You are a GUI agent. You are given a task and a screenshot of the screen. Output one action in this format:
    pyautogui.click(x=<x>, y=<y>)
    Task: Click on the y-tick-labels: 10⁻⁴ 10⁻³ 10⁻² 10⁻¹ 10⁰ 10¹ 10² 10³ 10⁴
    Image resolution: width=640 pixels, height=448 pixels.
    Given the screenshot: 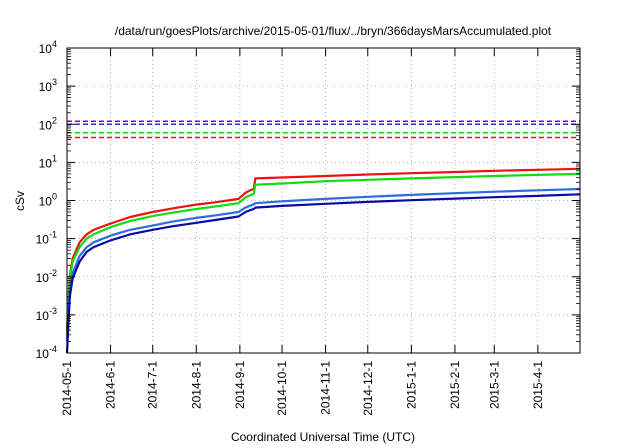 What is the action you would take?
    pyautogui.click(x=46, y=200)
    